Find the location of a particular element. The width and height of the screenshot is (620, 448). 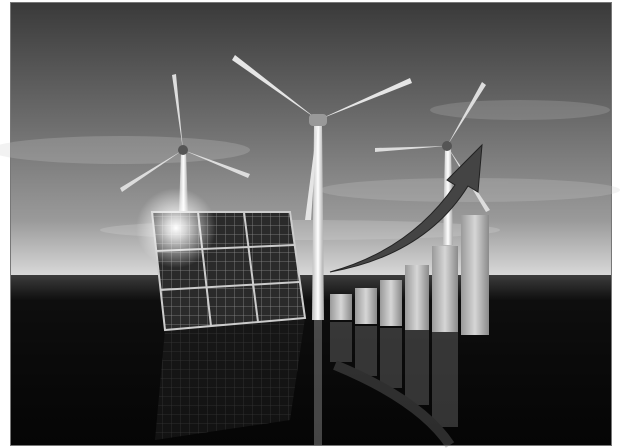

bar-chart-graphic is located at coordinates (409, 239).